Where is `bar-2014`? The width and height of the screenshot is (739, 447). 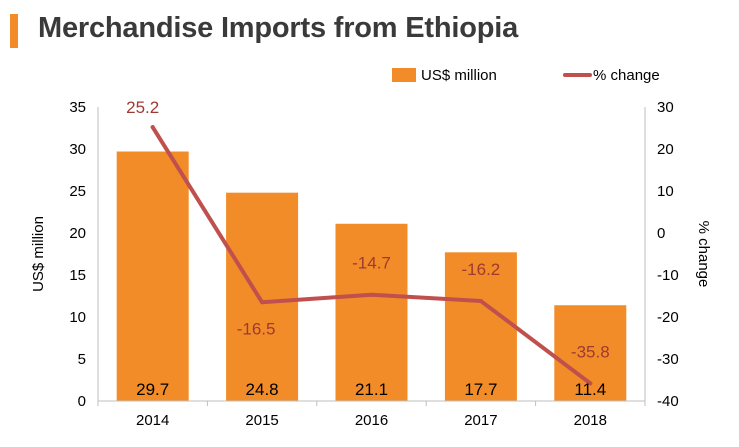
bar-2014 is located at coordinates (152, 276).